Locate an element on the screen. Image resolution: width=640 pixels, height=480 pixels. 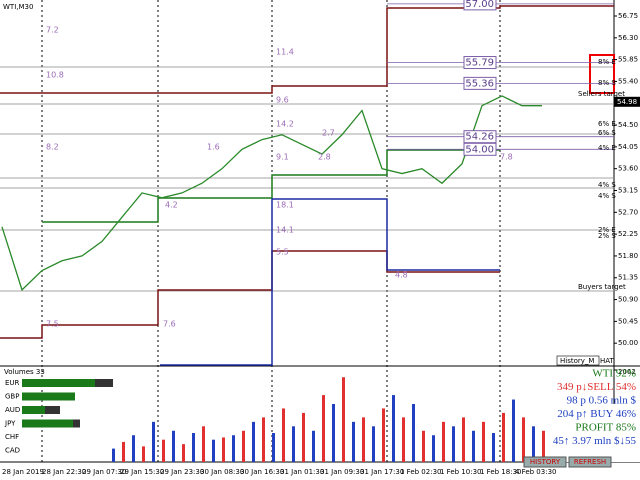
target-label: 2% S is located at coordinates (607, 236).